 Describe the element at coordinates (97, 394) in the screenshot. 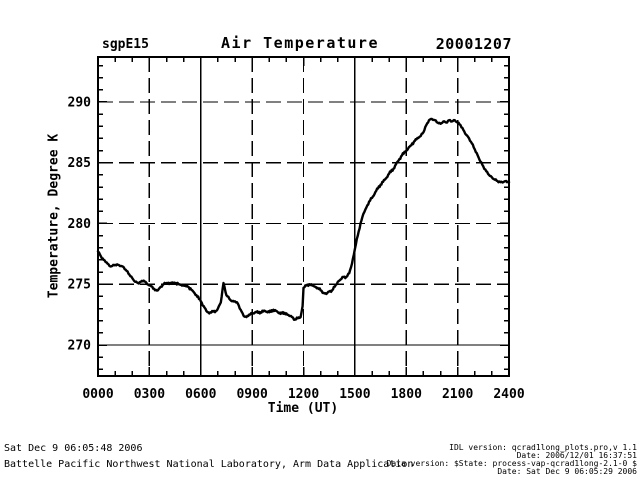

I see `x-tick-label: 0000` at that location.